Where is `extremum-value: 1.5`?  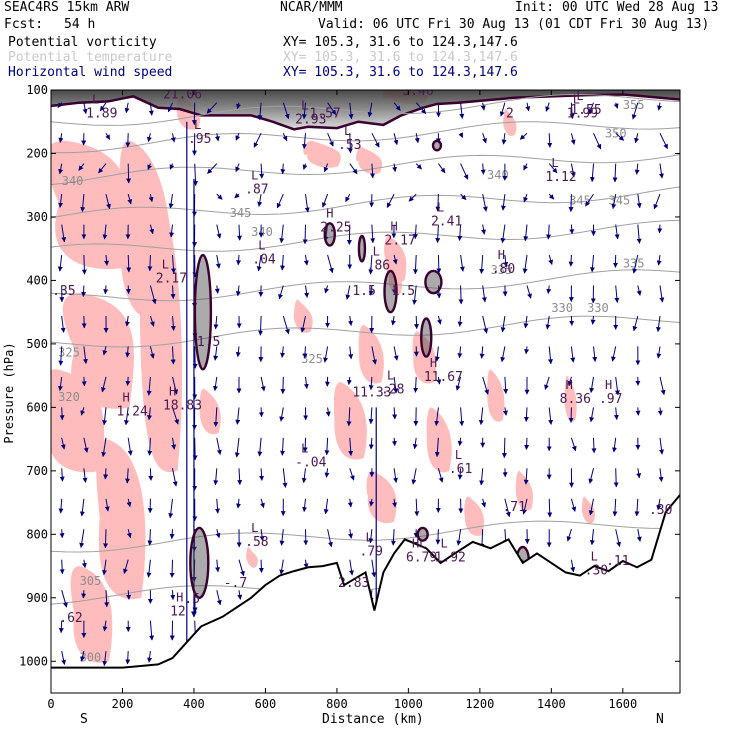
extremum-value: 1.5 is located at coordinates (208, 342).